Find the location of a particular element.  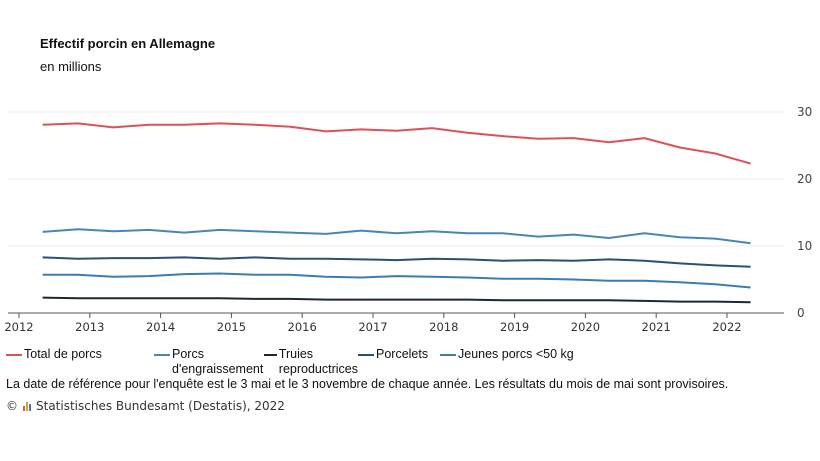

legend-label-line: Total de porcs is located at coordinates (63, 354).